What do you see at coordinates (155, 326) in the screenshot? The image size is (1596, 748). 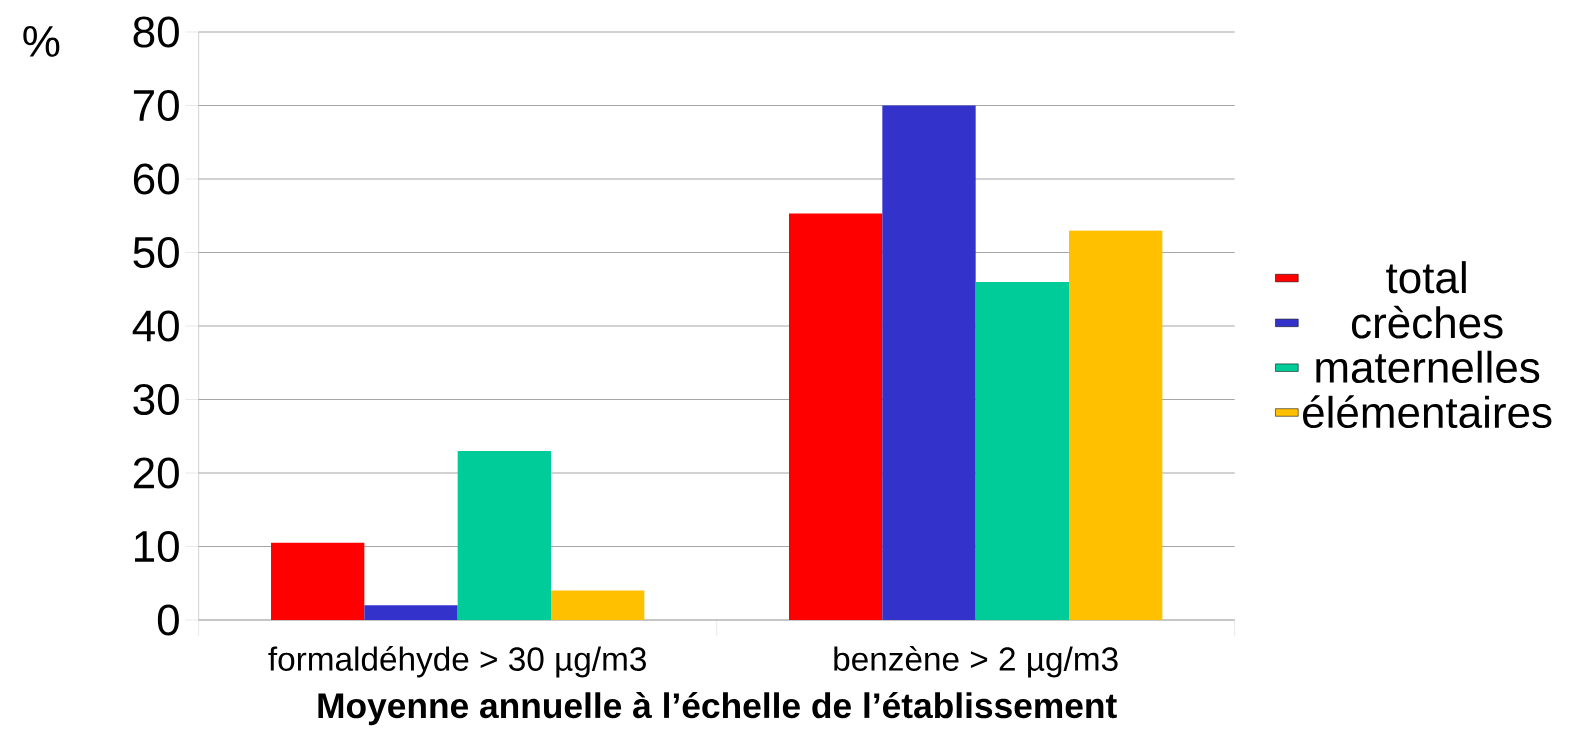 I see `y-tick-label: 40` at bounding box center [155, 326].